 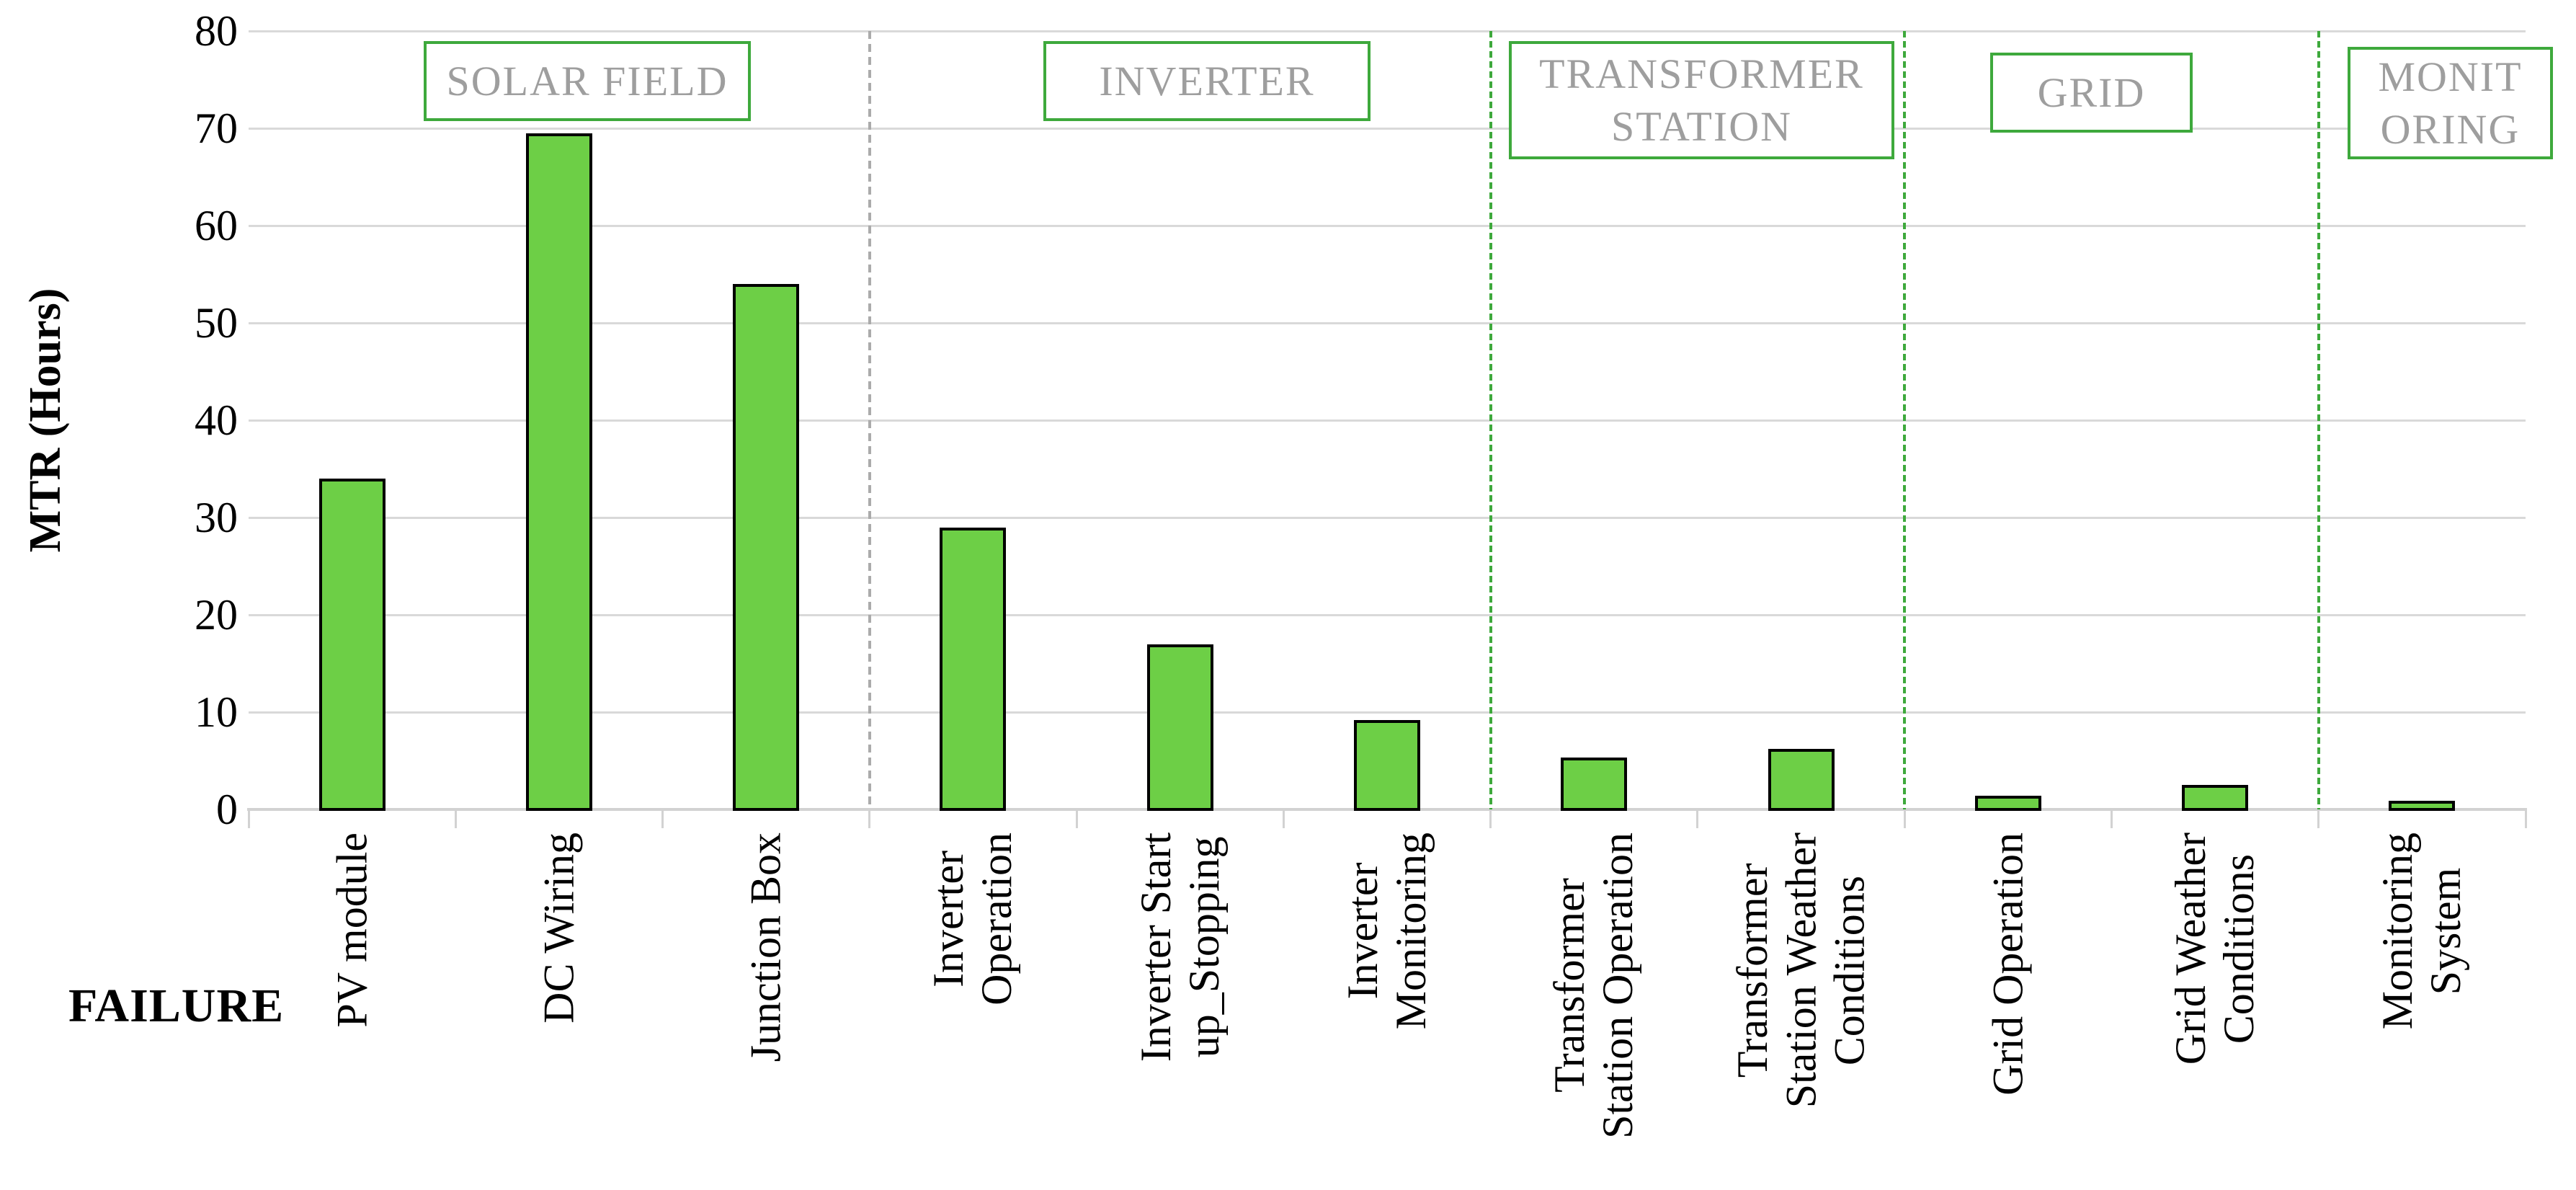 I want to click on category-label: DC Wiring, so click(x=559, y=928).